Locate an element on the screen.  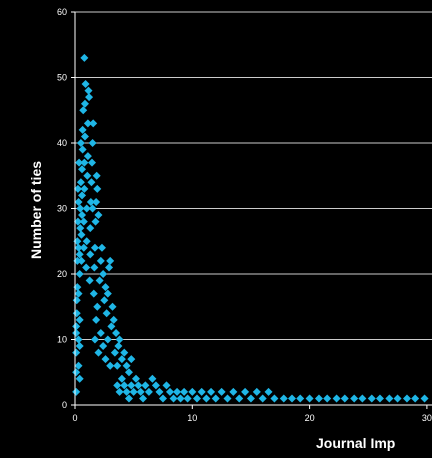
x-tick-label-30: 30 is located at coordinates (427, 418).